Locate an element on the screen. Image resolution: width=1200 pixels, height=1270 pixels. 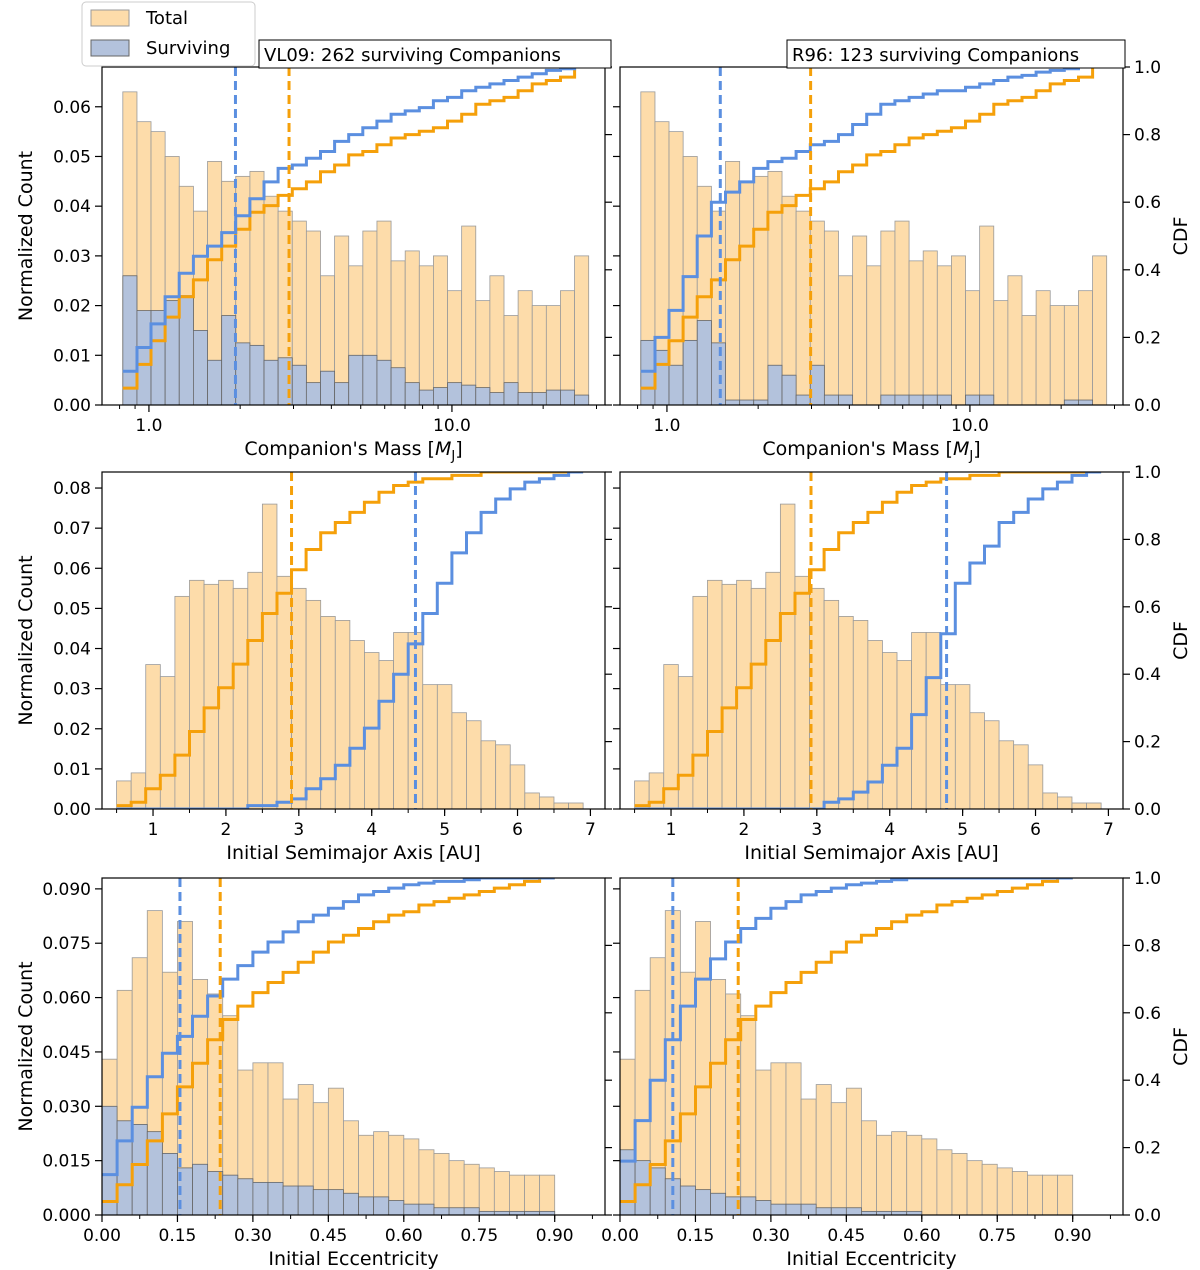
x-tick-label: 5 is located at coordinates (962, 830).